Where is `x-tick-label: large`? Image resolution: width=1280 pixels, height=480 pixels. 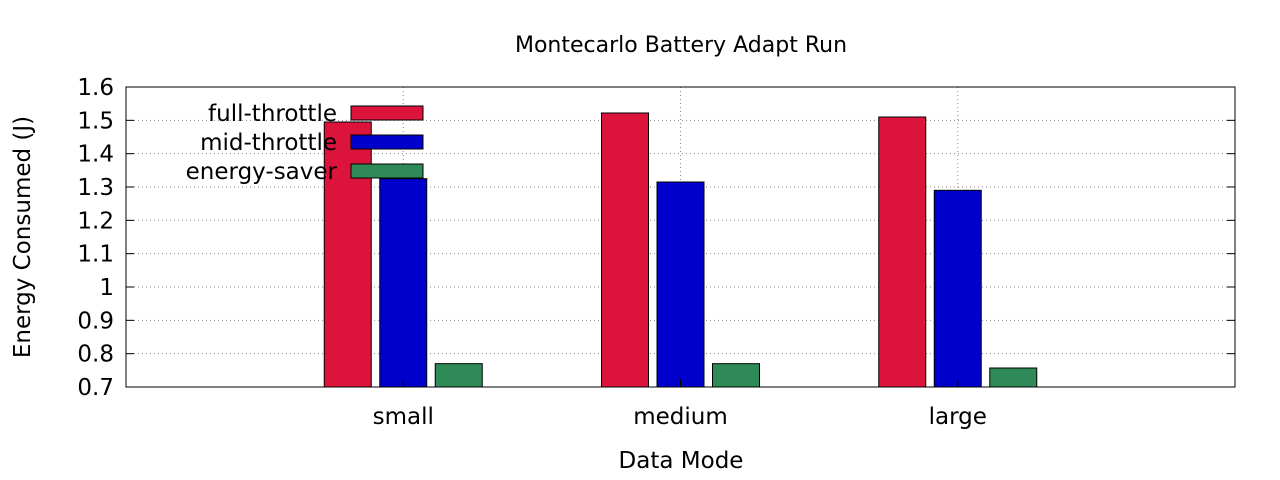 x-tick-label: large is located at coordinates (958, 417).